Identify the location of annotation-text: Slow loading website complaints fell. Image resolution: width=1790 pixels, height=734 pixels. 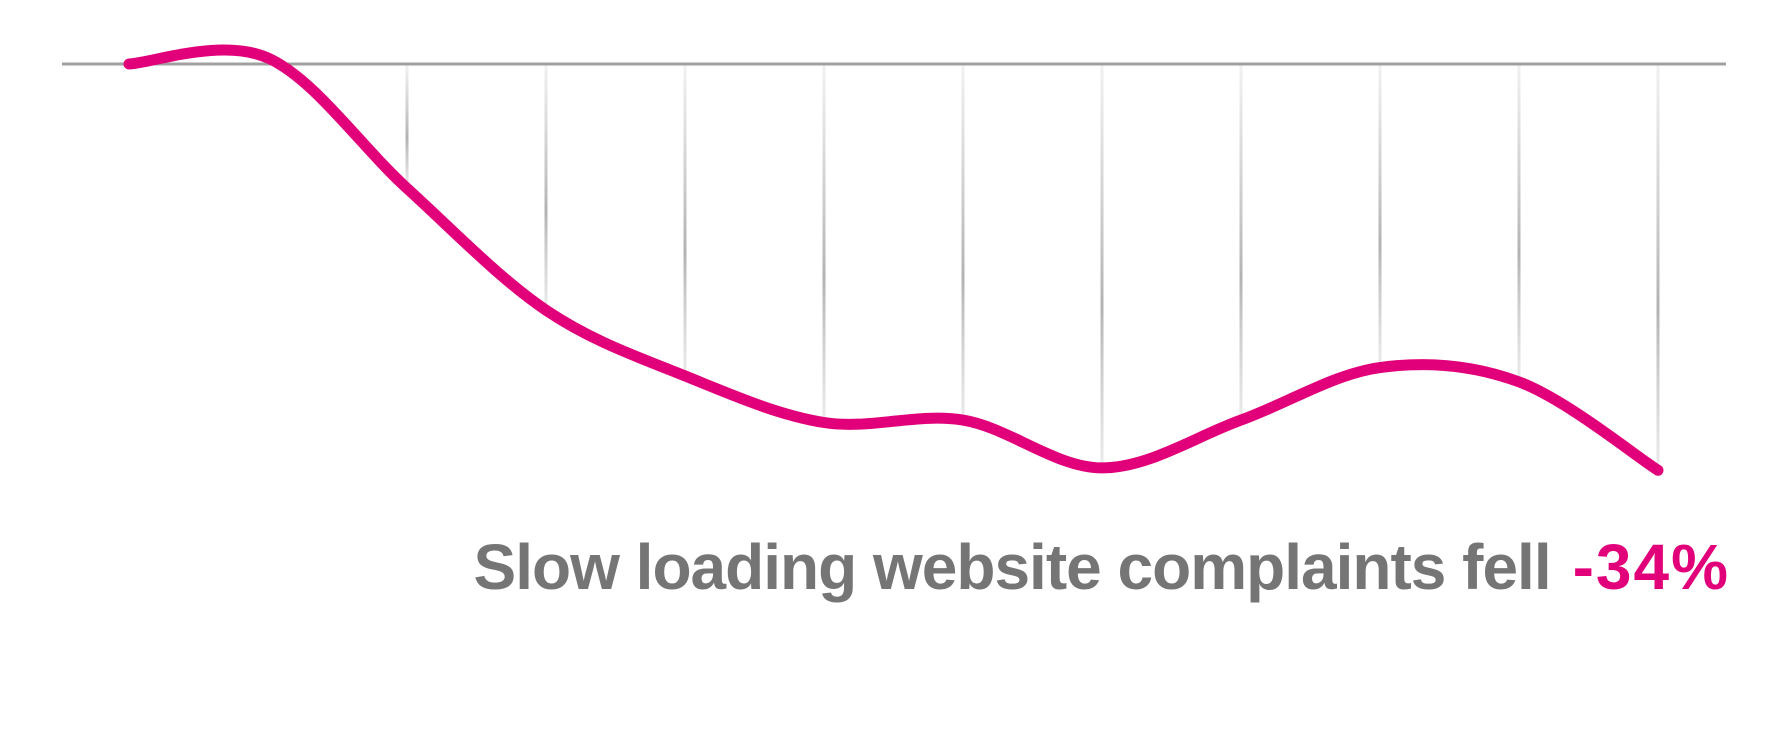
(1012, 567).